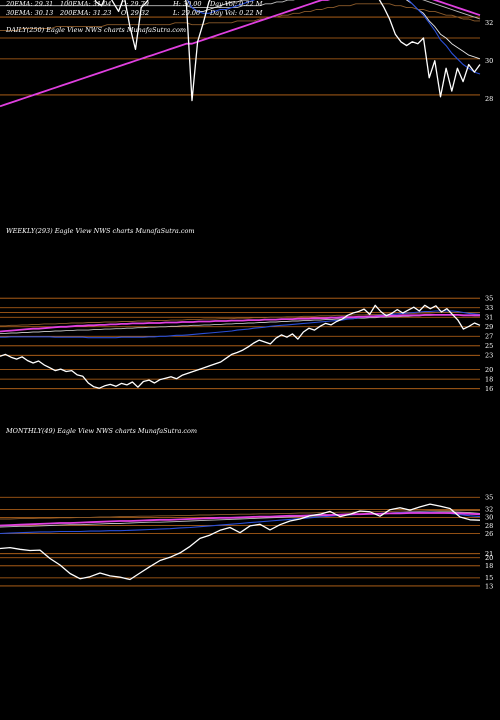 The height and width of the screenshot is (720, 500). I want to click on daily-series-ema-magenta, so click(240, 54).